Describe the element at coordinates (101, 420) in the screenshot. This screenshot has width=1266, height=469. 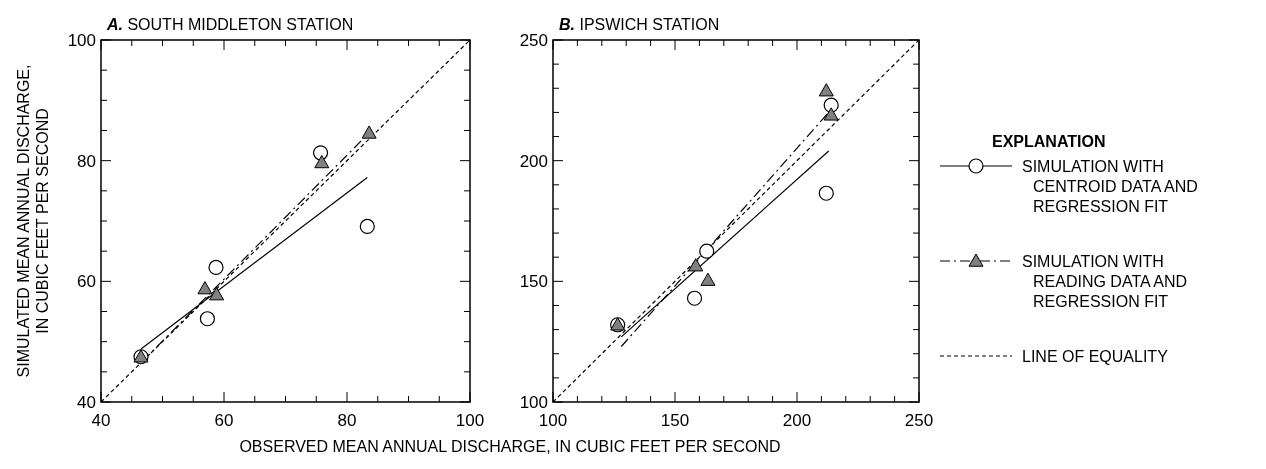
I see `x-tick-label: 40` at that location.